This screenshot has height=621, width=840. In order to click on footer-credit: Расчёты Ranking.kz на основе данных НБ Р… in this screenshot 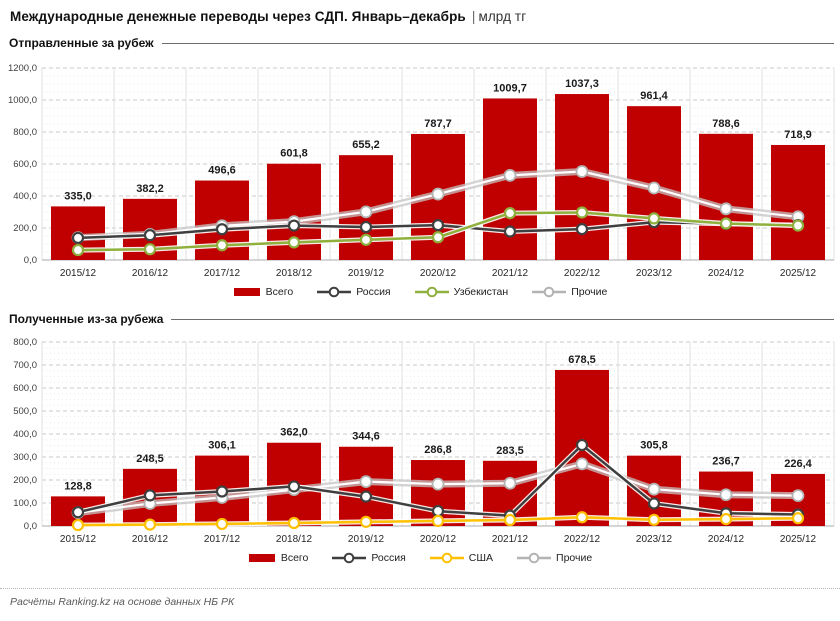, I will do `click(122, 602)`.